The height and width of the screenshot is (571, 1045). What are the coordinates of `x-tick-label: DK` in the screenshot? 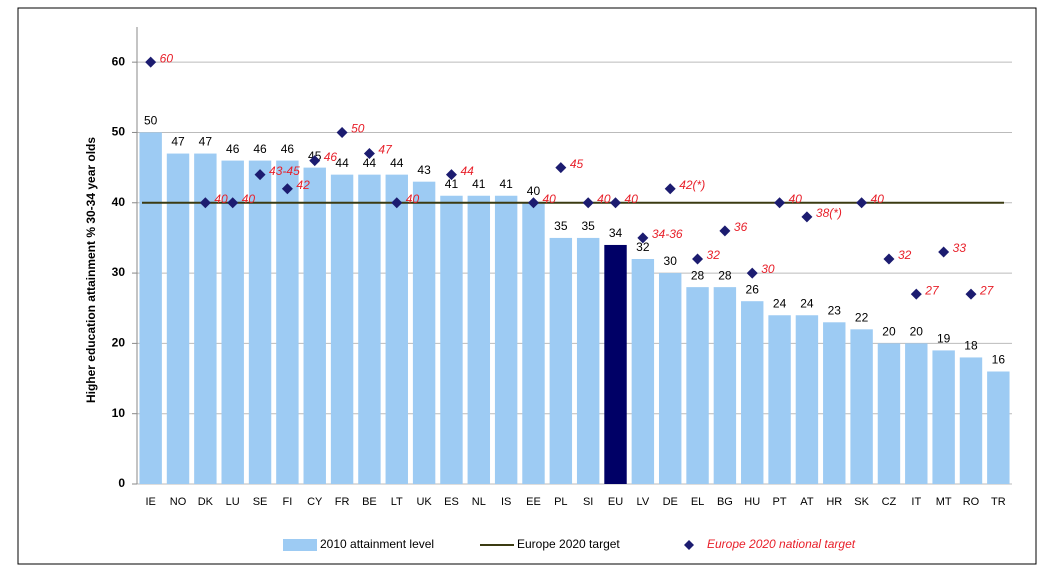 It's located at (206, 502).